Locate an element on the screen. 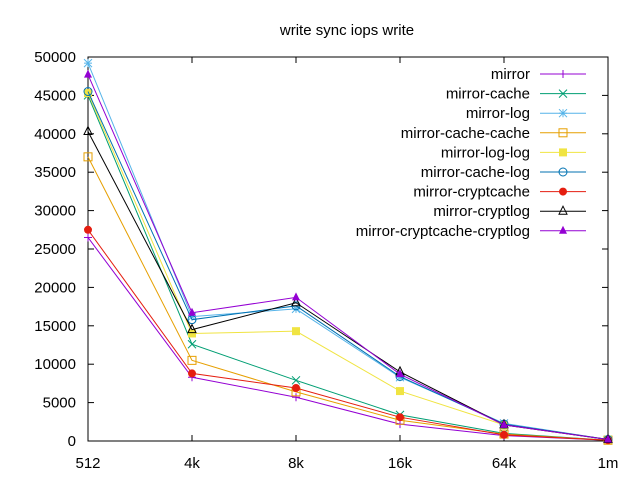 This screenshot has width=640, height=480. legend-label: mirror is located at coordinates (510, 74).